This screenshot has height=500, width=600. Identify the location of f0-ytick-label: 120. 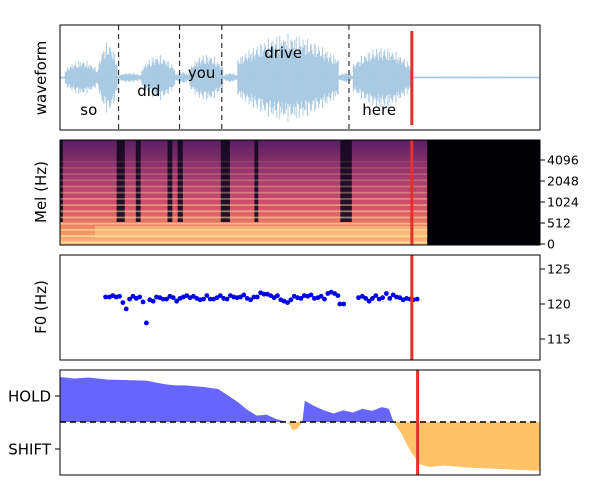
(559, 304).